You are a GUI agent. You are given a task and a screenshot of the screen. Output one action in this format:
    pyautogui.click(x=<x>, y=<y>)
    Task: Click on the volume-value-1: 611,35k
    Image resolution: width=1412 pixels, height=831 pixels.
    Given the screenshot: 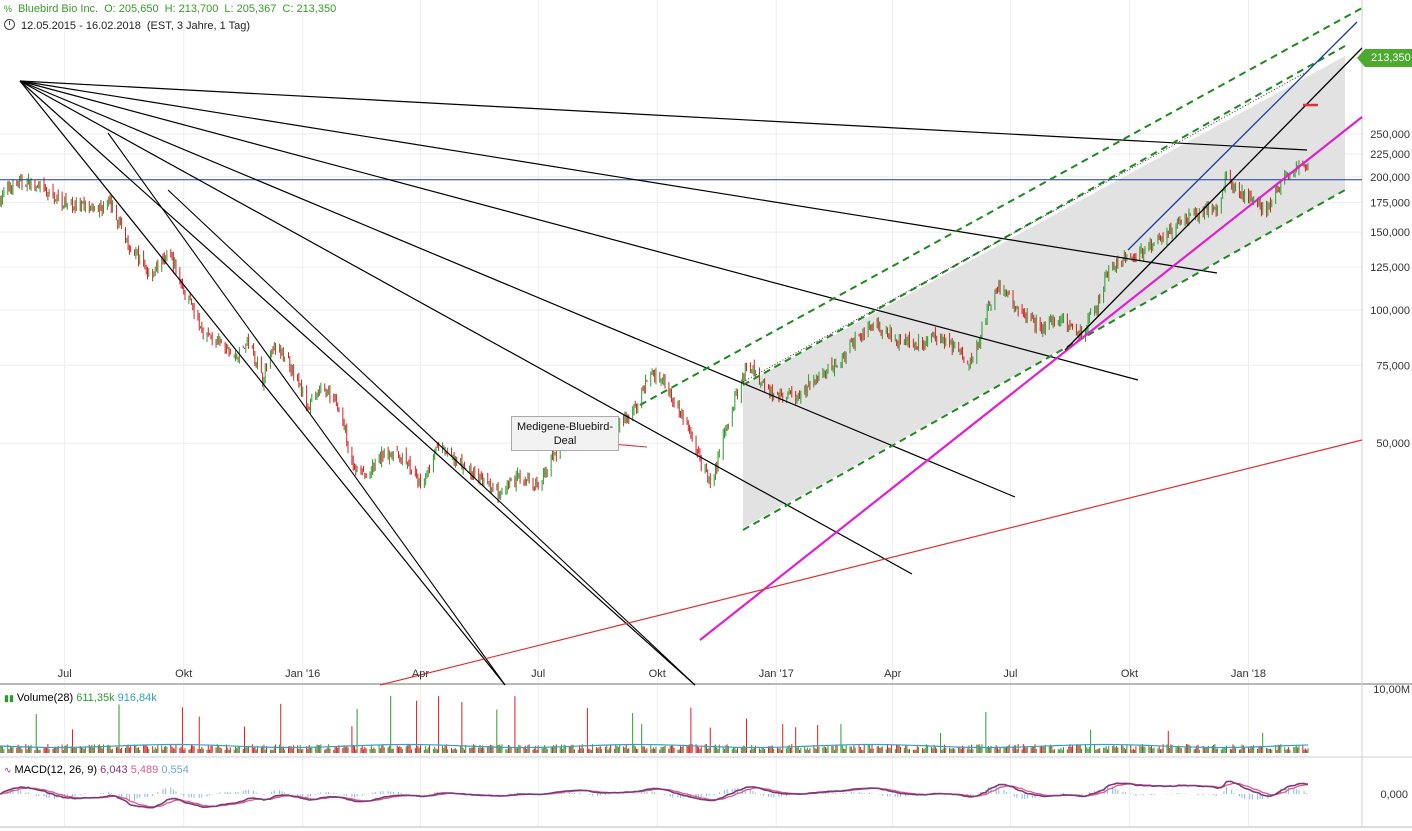 What is the action you would take?
    pyautogui.click(x=95, y=698)
    